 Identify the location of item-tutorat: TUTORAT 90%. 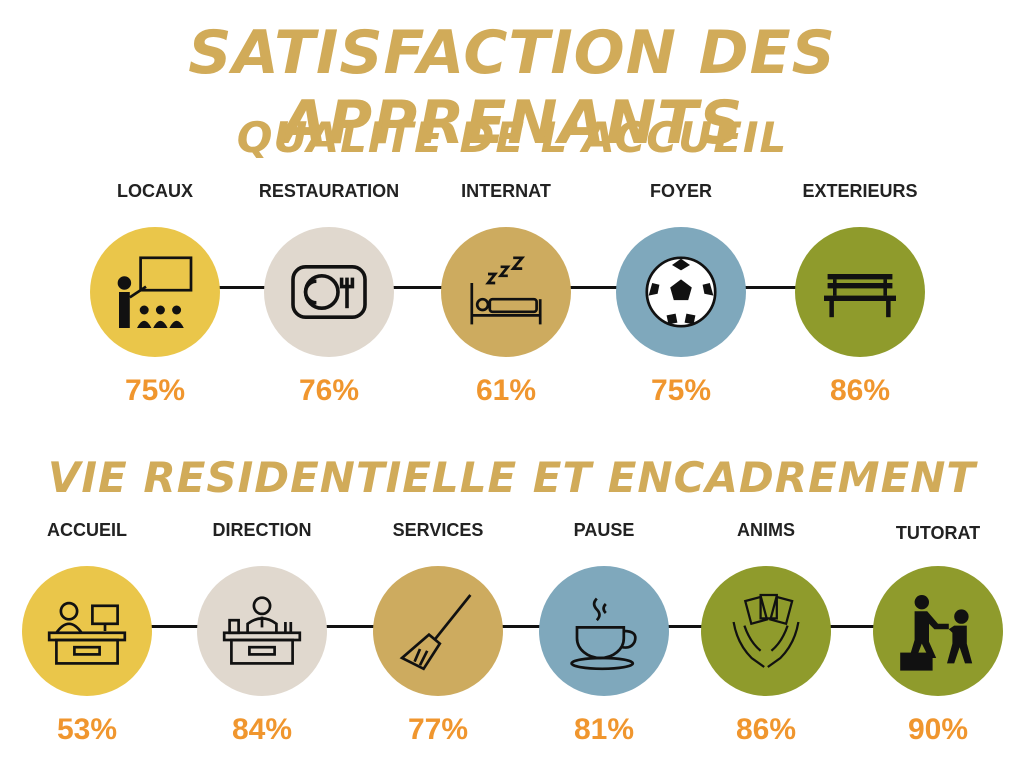
(938, 635).